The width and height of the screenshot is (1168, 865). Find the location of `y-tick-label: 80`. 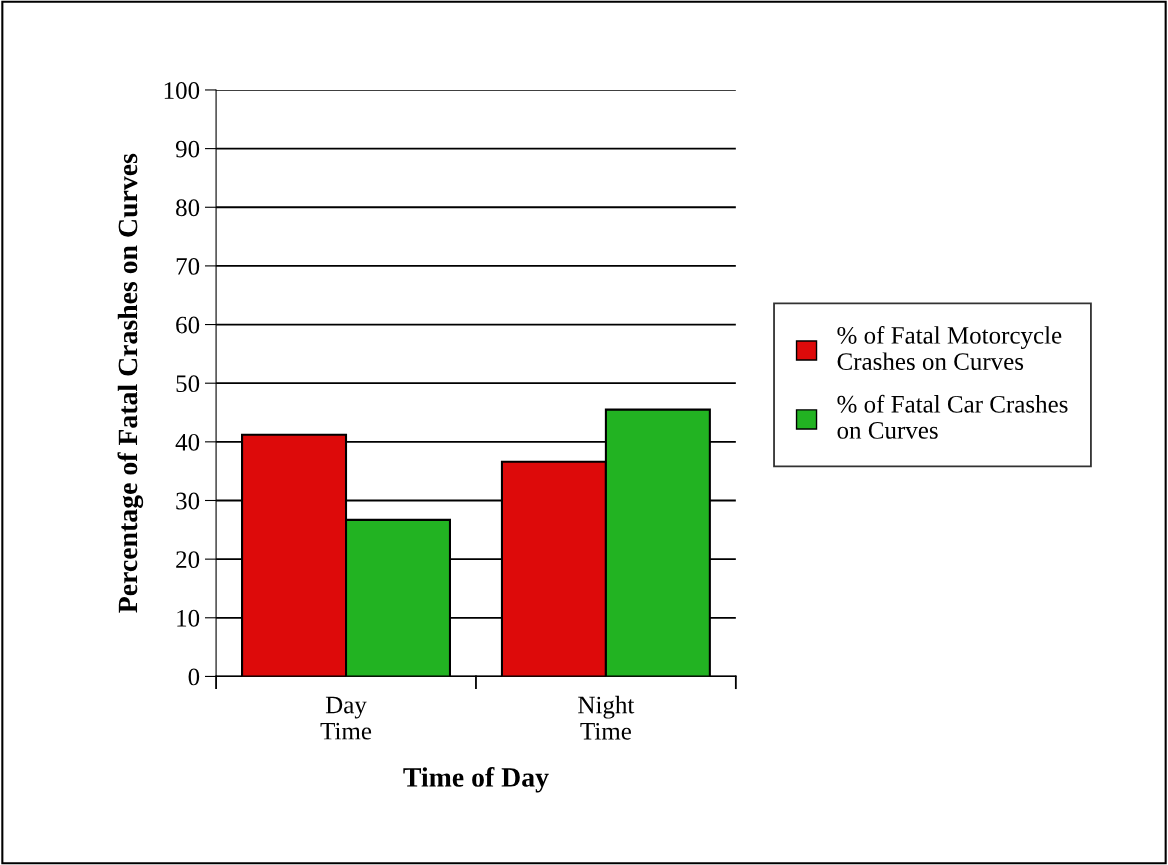

y-tick-label: 80 is located at coordinates (188, 208).